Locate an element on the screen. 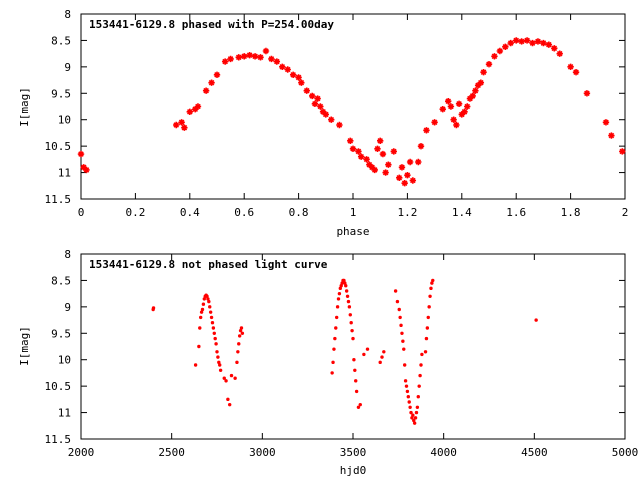  x-tick-label: 1 is located at coordinates (353, 212).